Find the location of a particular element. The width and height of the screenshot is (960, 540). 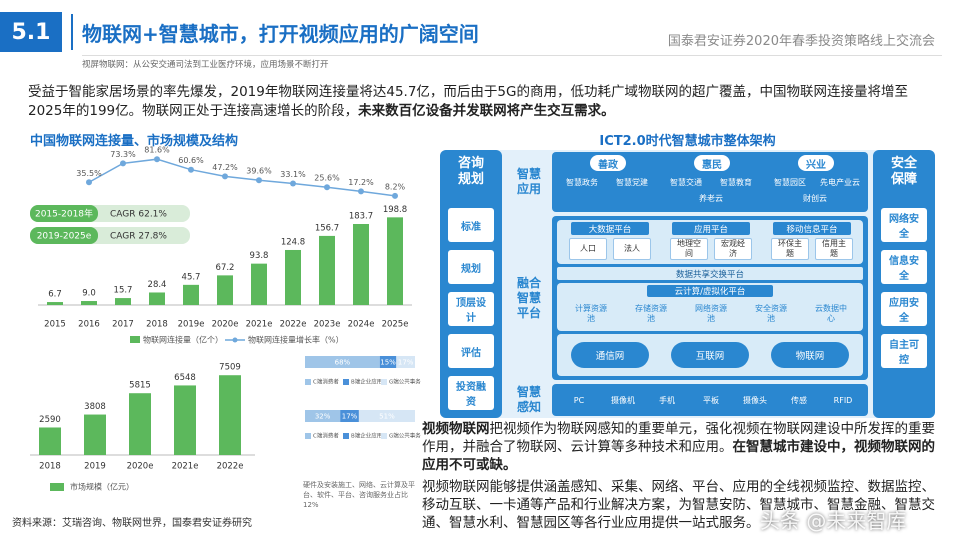

legend-label: G端公共事务 is located at coordinates (405, 382).